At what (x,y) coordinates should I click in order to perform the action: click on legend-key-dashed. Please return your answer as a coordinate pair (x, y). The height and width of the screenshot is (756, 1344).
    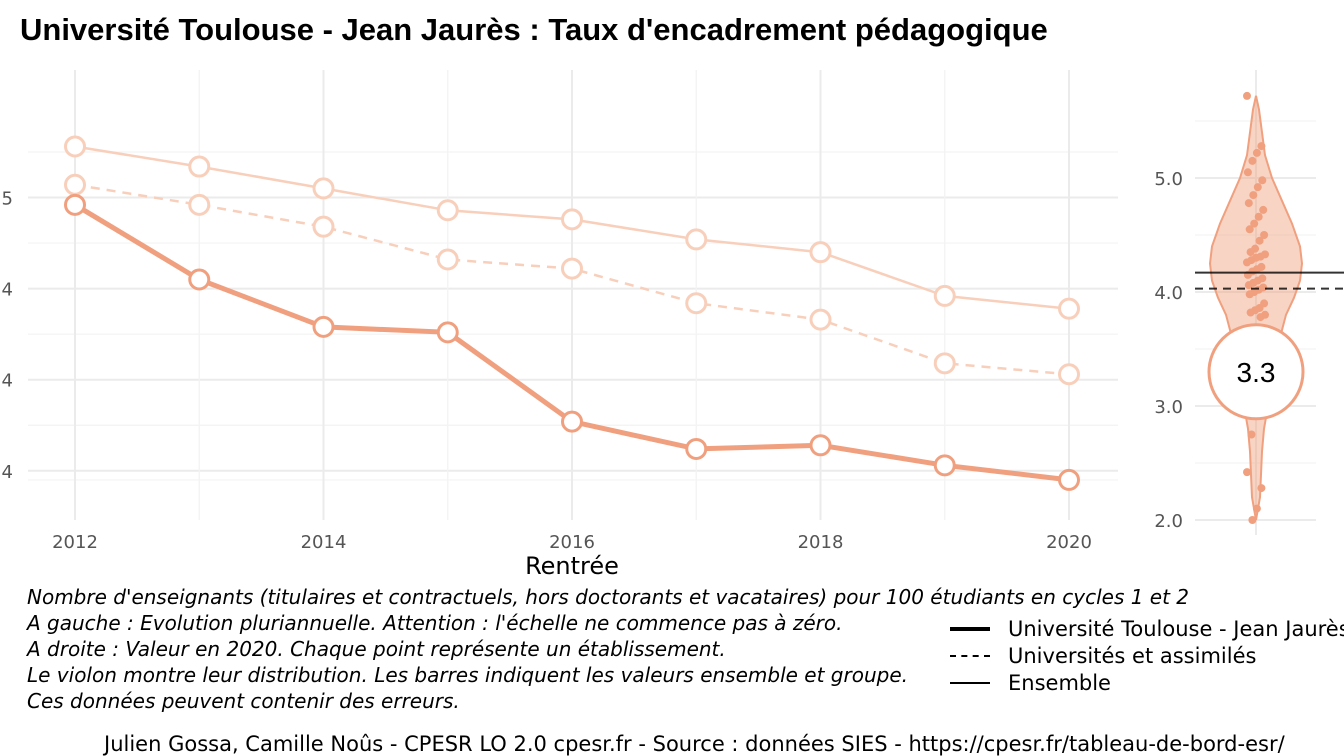
    Looking at the image, I should click on (970, 655).